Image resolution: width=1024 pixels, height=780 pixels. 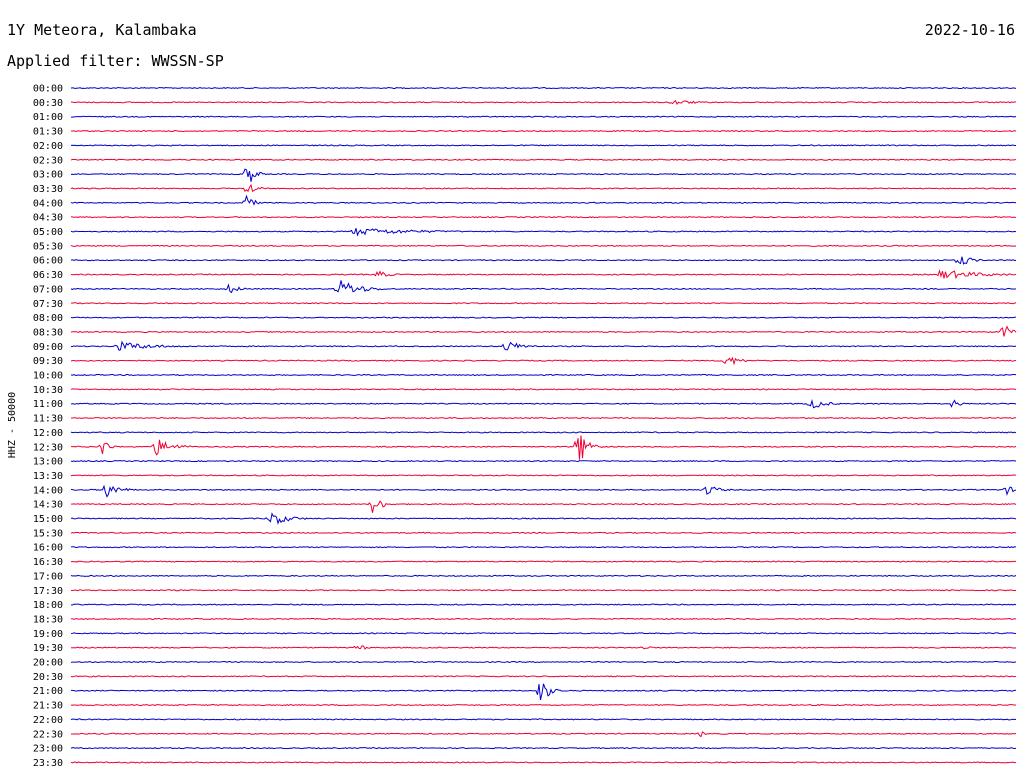 What do you see at coordinates (48, 476) in the screenshot?
I see `trace-label: 13:30` at bounding box center [48, 476].